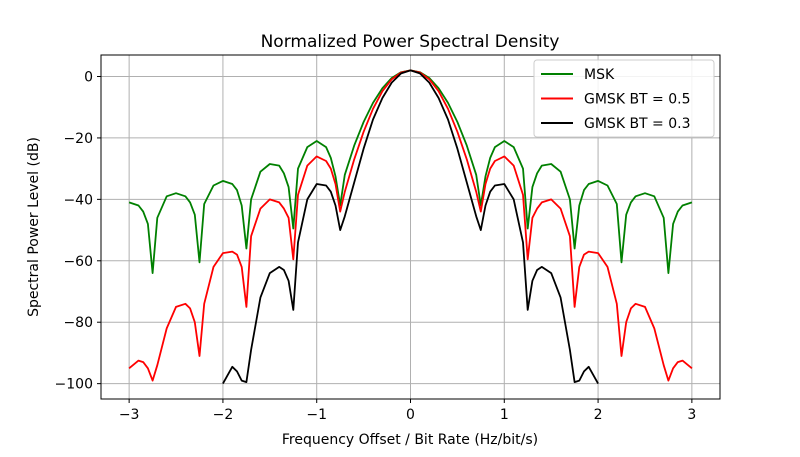  Describe the element at coordinates (78, 200) in the screenshot. I see `y-tick-label: −40` at that location.